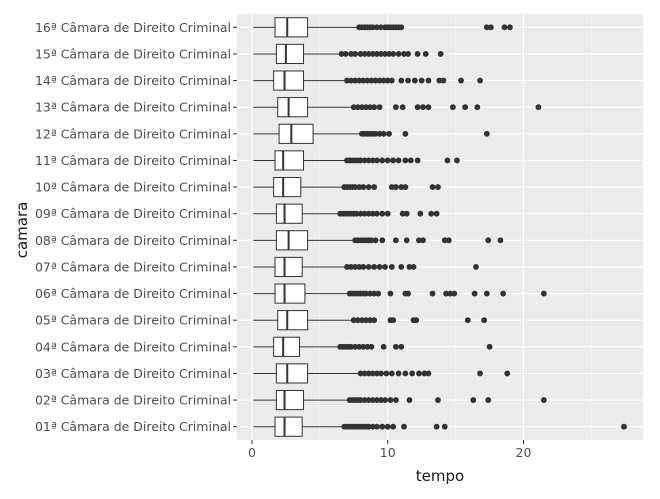 Image resolution: width=660 pixels, height=499 pixels. What do you see at coordinates (133, 80) in the screenshot?
I see `y-tick-label: 14ª Câmara de Direito Criminal` at bounding box center [133, 80].